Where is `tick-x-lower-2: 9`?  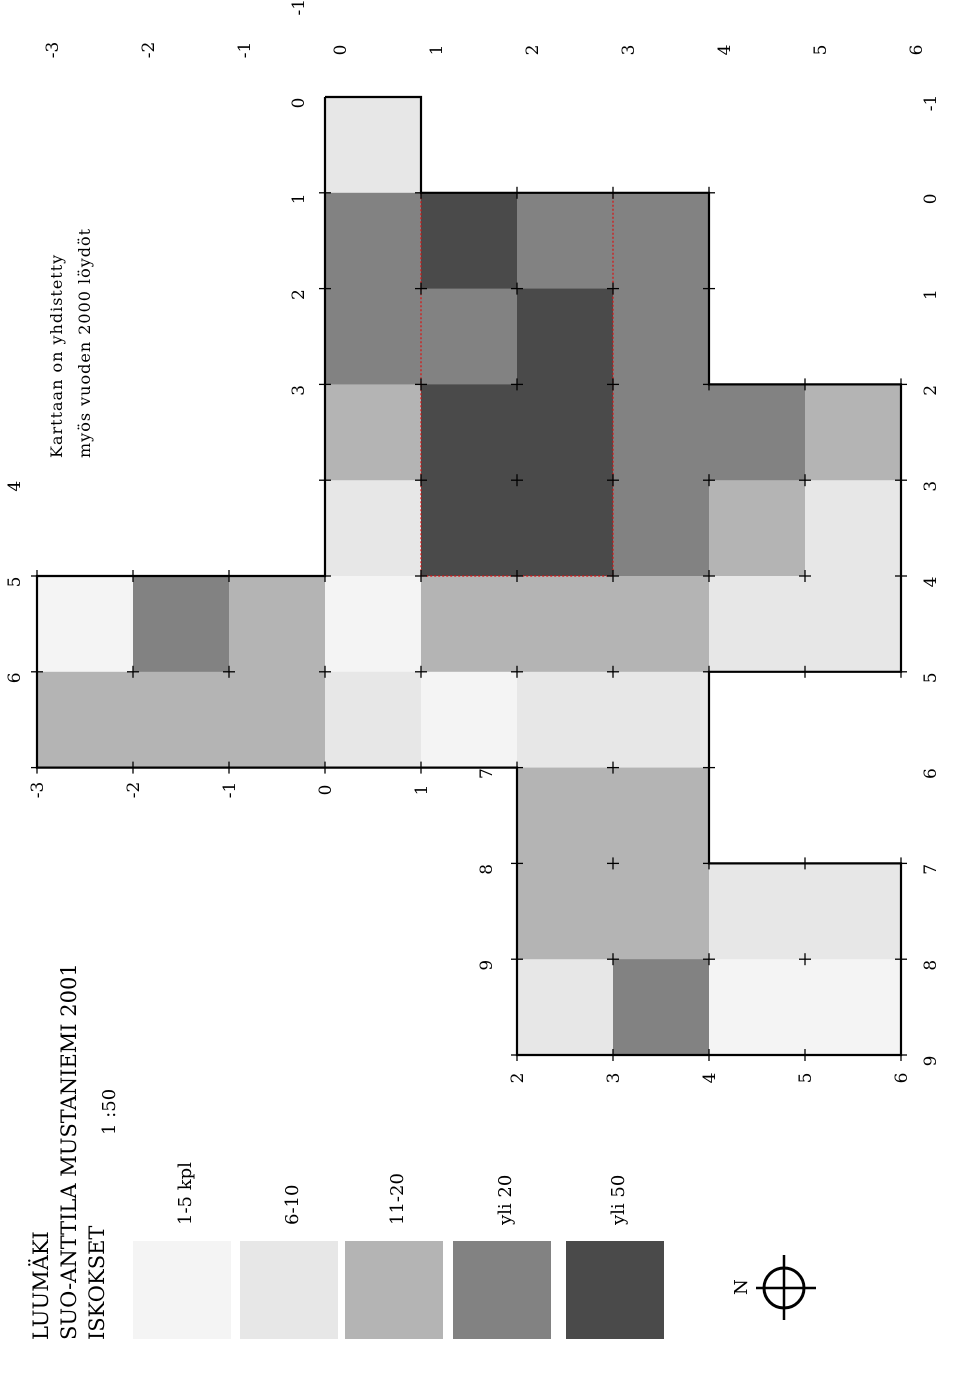
tick-x-lower-2: 9 is located at coordinates (487, 965).